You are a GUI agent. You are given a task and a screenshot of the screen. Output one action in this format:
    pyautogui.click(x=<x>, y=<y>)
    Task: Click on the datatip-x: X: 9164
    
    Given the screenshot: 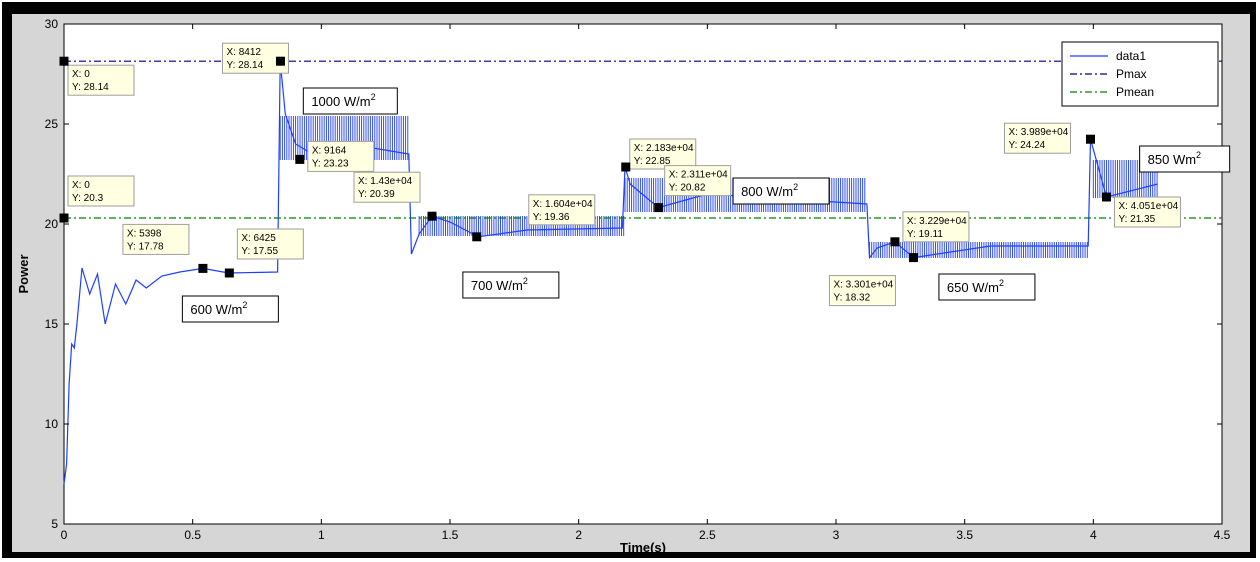 What is the action you would take?
    pyautogui.click(x=329, y=150)
    